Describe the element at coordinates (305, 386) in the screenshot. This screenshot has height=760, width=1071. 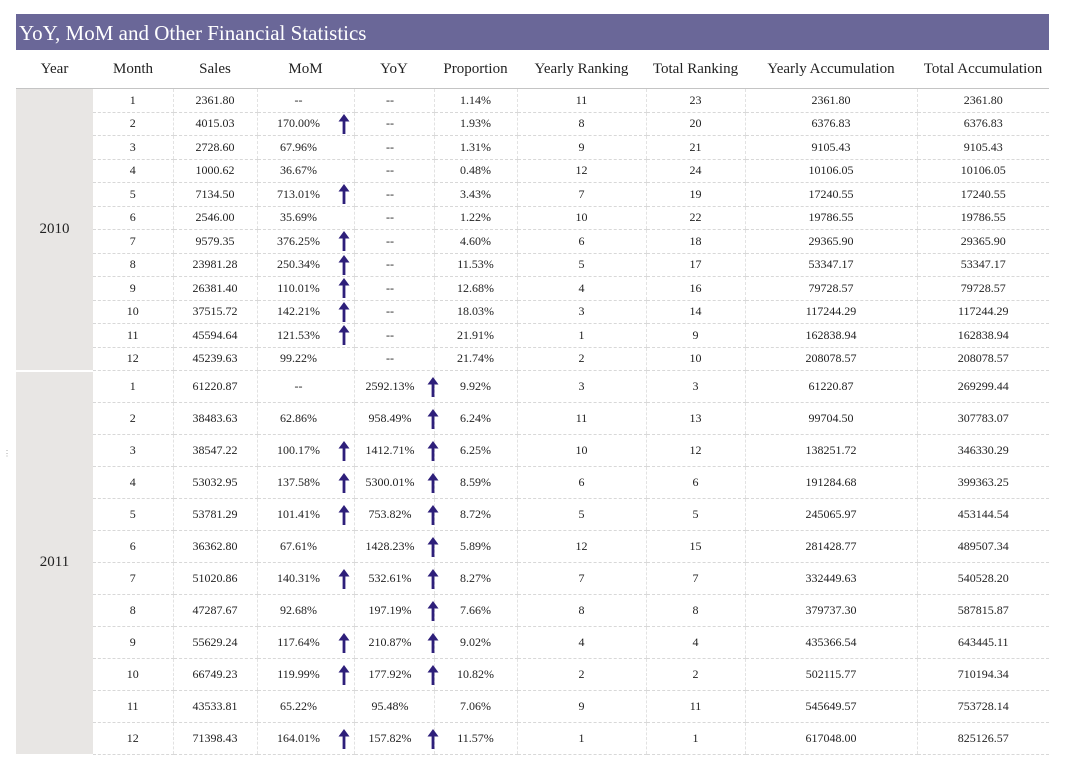
I see `mom-cell: --` at that location.